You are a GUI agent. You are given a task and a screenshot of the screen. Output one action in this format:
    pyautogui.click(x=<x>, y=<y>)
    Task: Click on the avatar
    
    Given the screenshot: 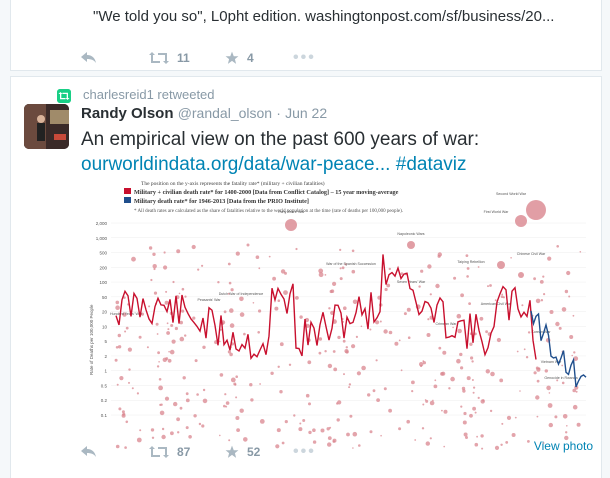 What is the action you would take?
    pyautogui.click(x=46, y=126)
    